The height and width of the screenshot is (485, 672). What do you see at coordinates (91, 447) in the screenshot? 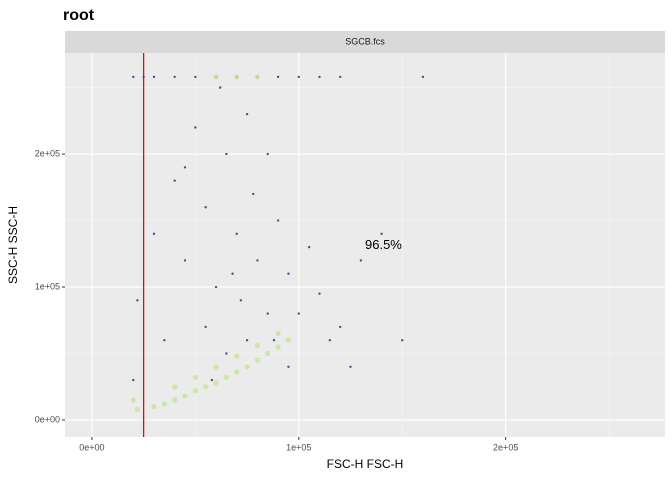
I see `x-tick-label: 0e+00` at bounding box center [91, 447].